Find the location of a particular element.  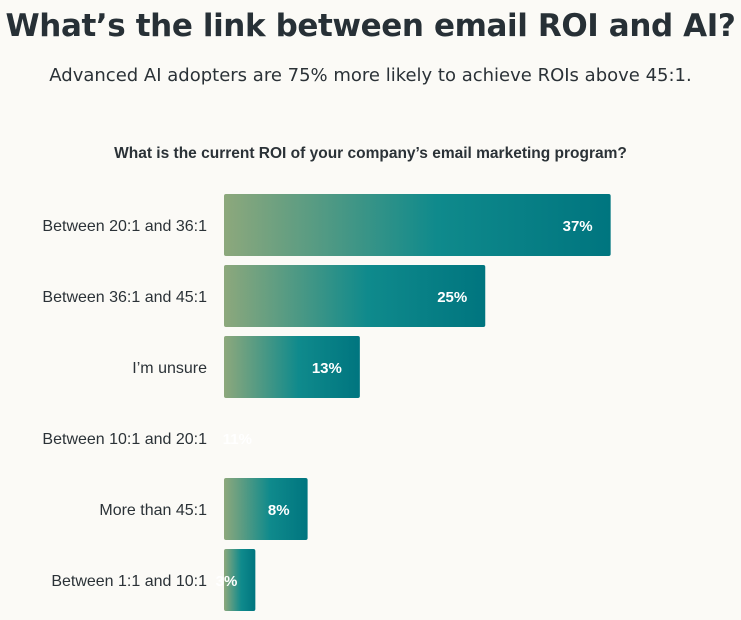

category-label-between-10-1-and-20-1: Between 10:1 and 20:1 is located at coordinates (124, 439).